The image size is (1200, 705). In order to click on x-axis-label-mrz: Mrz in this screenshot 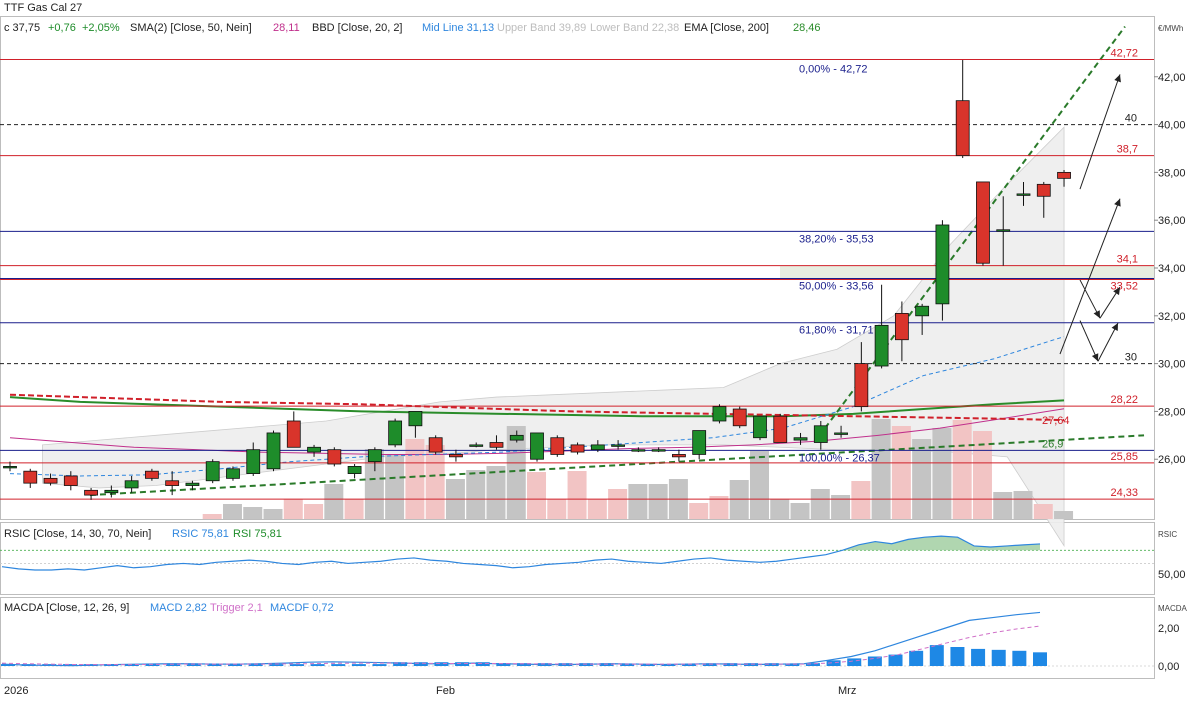, I will do `click(847, 691)`.